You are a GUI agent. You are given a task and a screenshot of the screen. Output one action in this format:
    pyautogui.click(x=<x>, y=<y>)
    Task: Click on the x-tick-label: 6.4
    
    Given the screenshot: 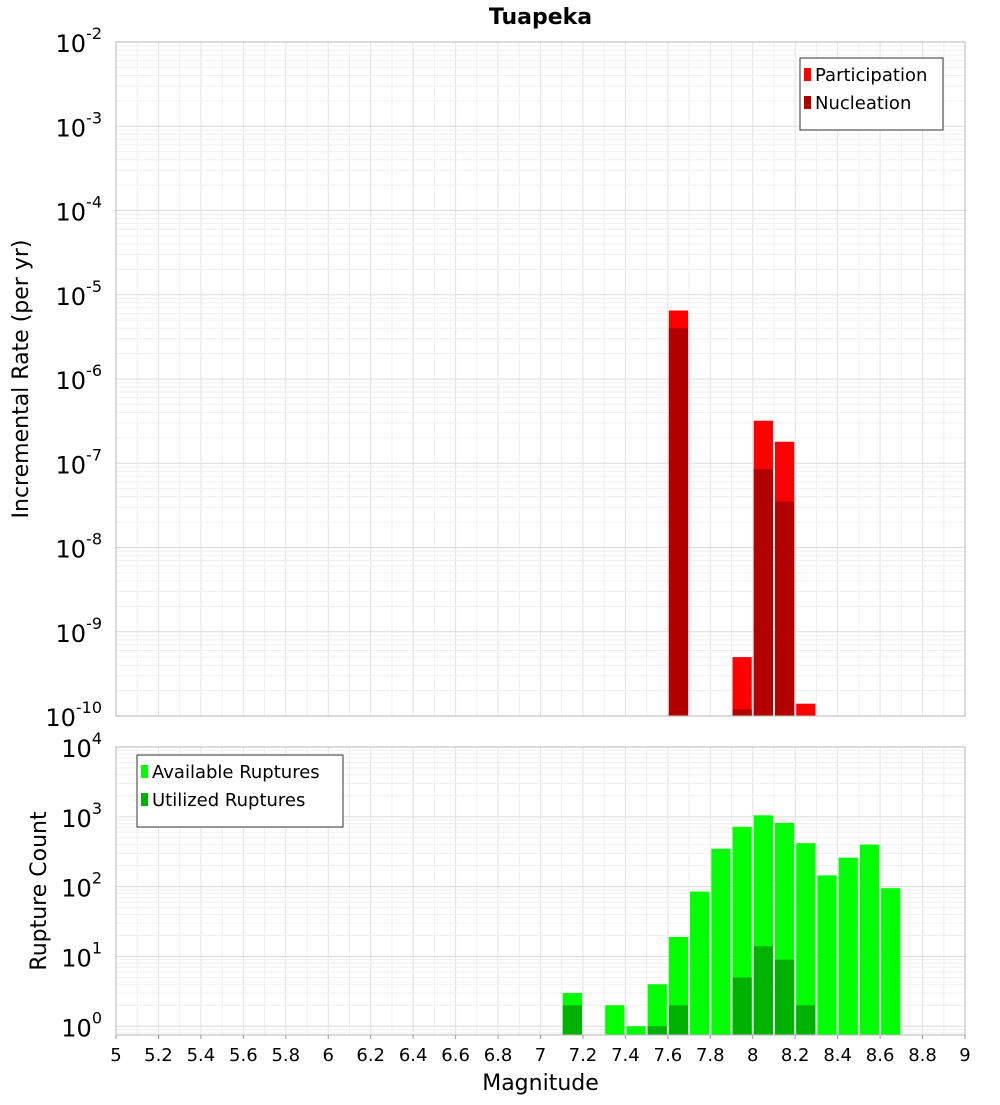 What is the action you would take?
    pyautogui.click(x=413, y=1055)
    